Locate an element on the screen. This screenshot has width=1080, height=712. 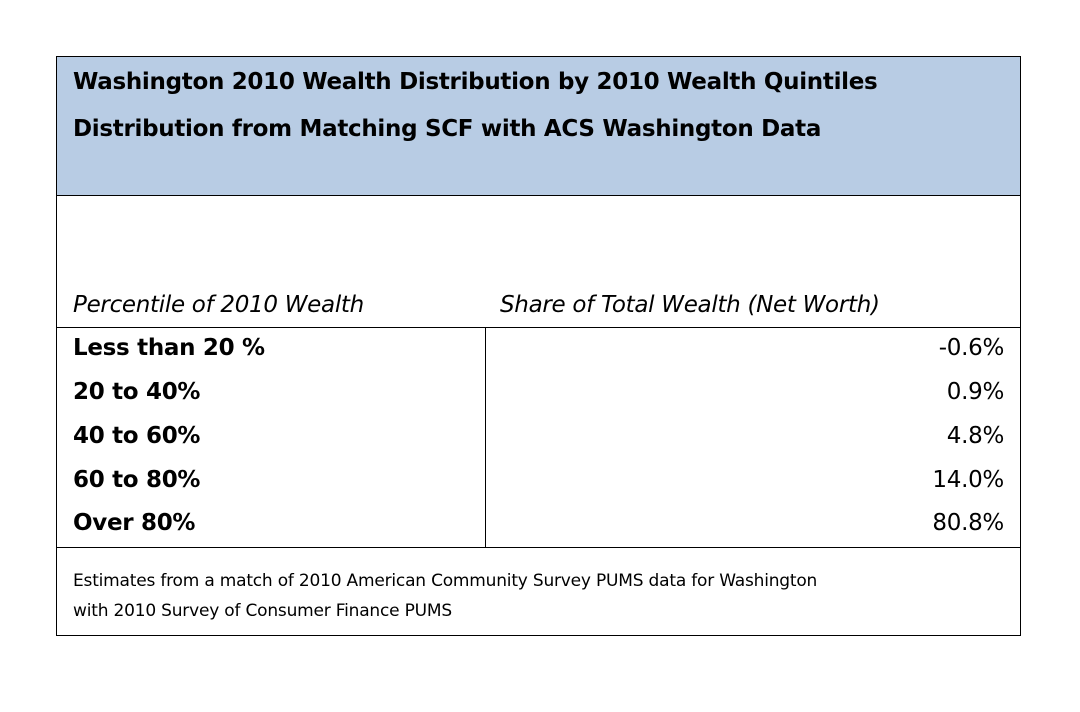
column-header-share: Share of Total Wealth (Net Worth) is located at coordinates (690, 305).